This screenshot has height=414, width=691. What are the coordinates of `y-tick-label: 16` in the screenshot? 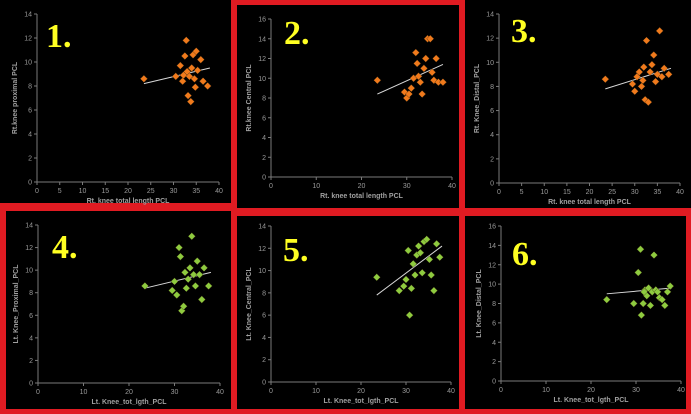 It's located at (492, 227).